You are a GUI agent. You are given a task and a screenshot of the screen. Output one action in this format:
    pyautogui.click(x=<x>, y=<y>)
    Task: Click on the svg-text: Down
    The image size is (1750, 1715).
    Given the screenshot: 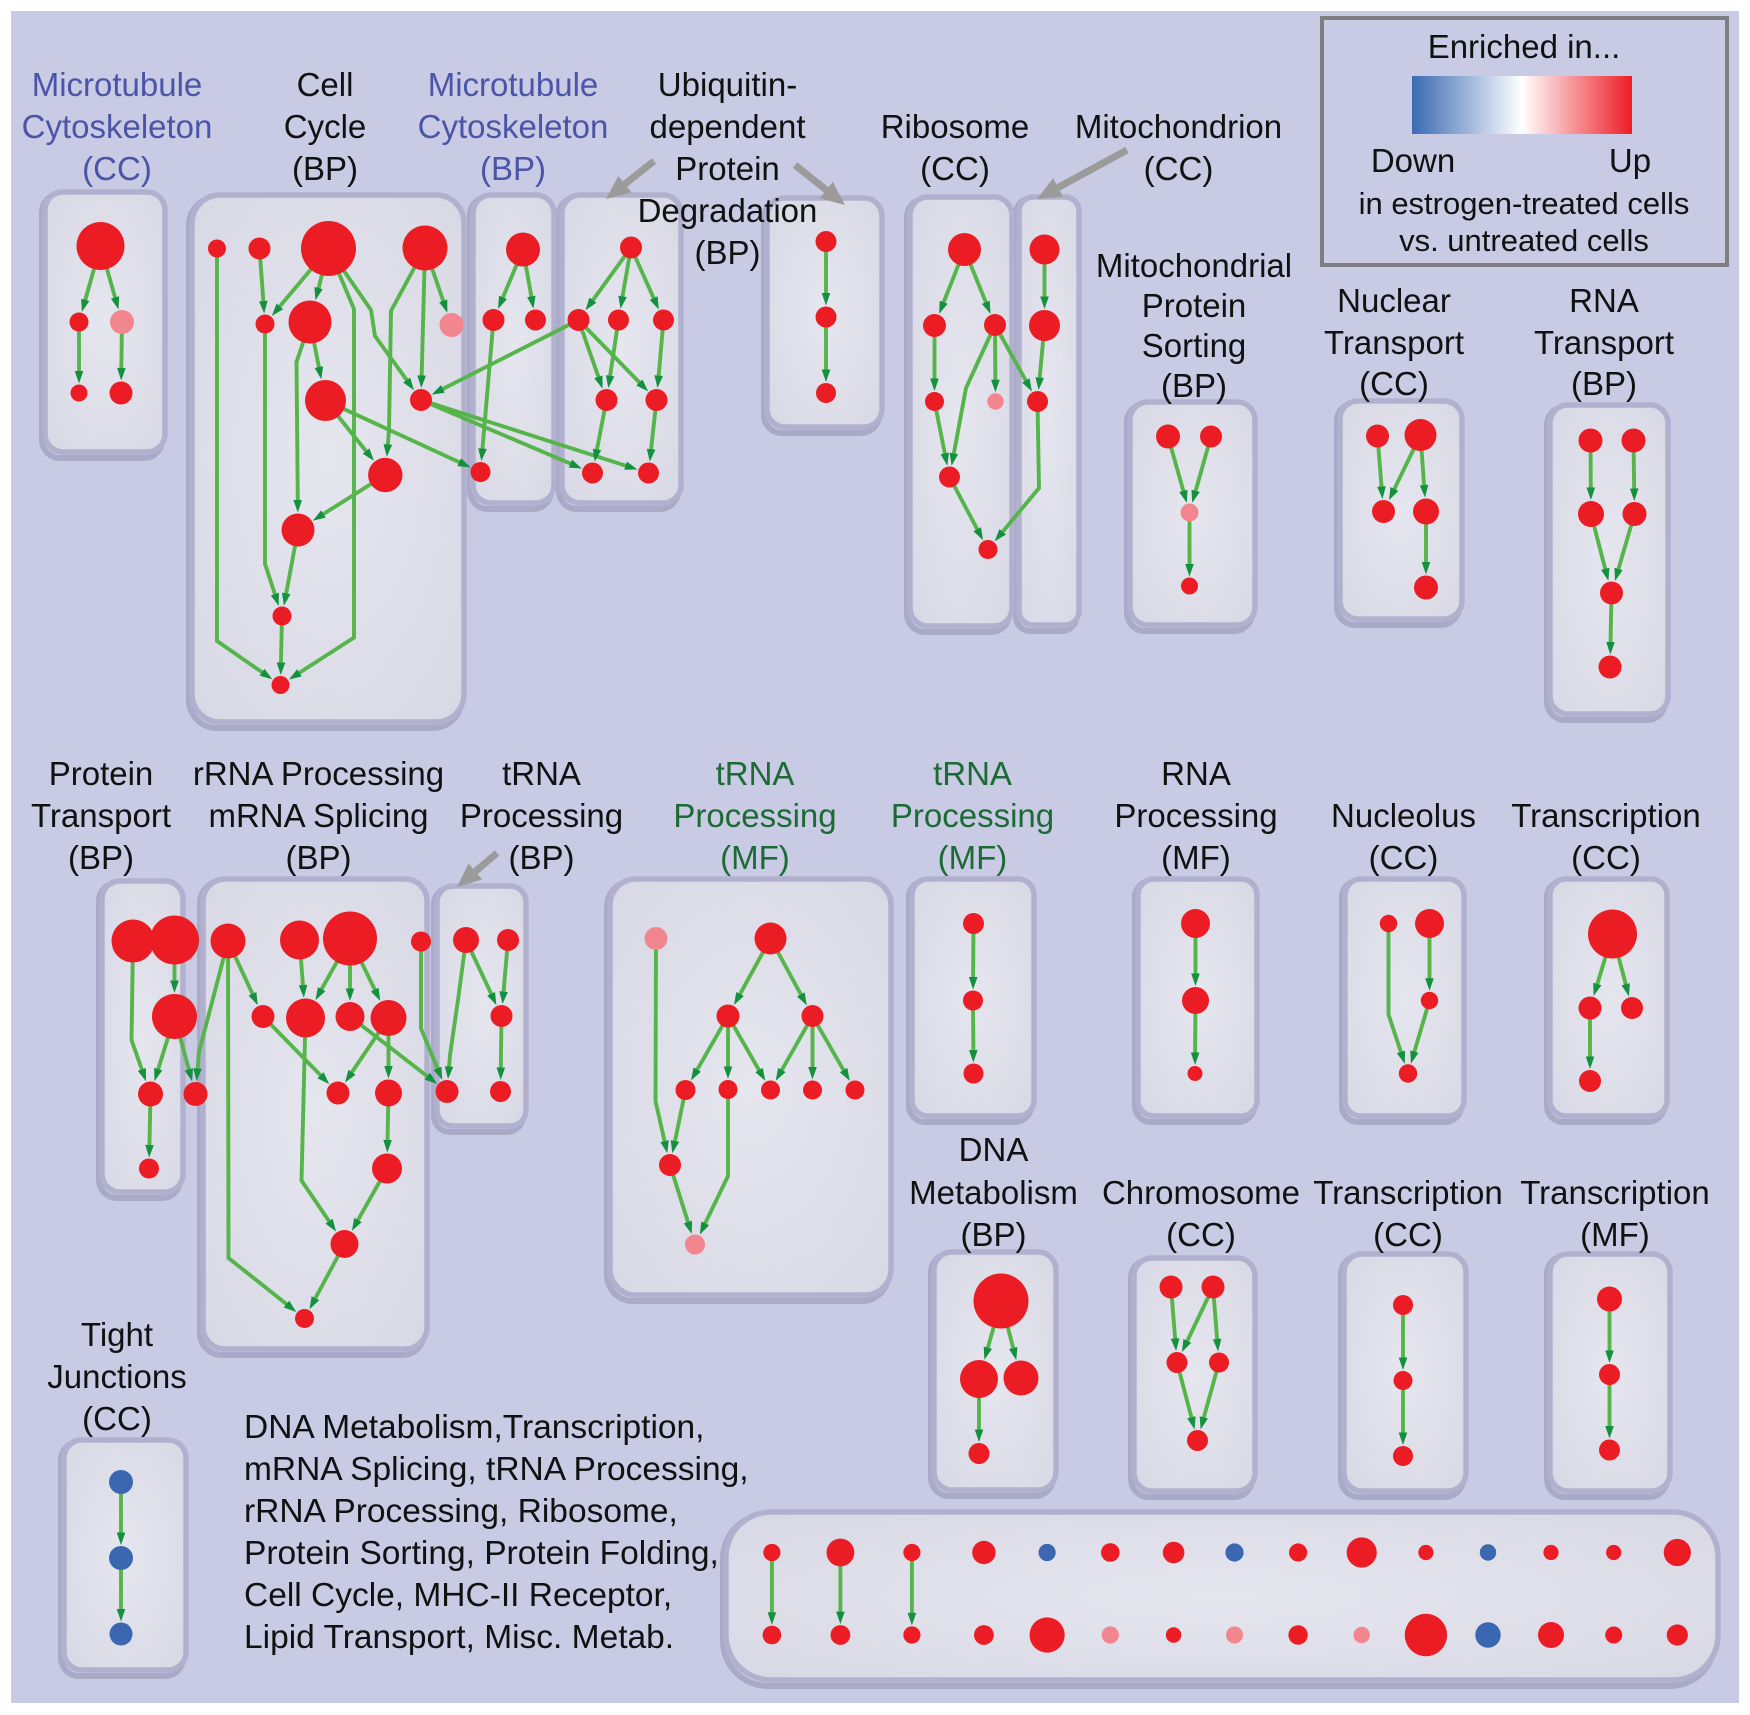 What is the action you would take?
    pyautogui.click(x=1413, y=160)
    